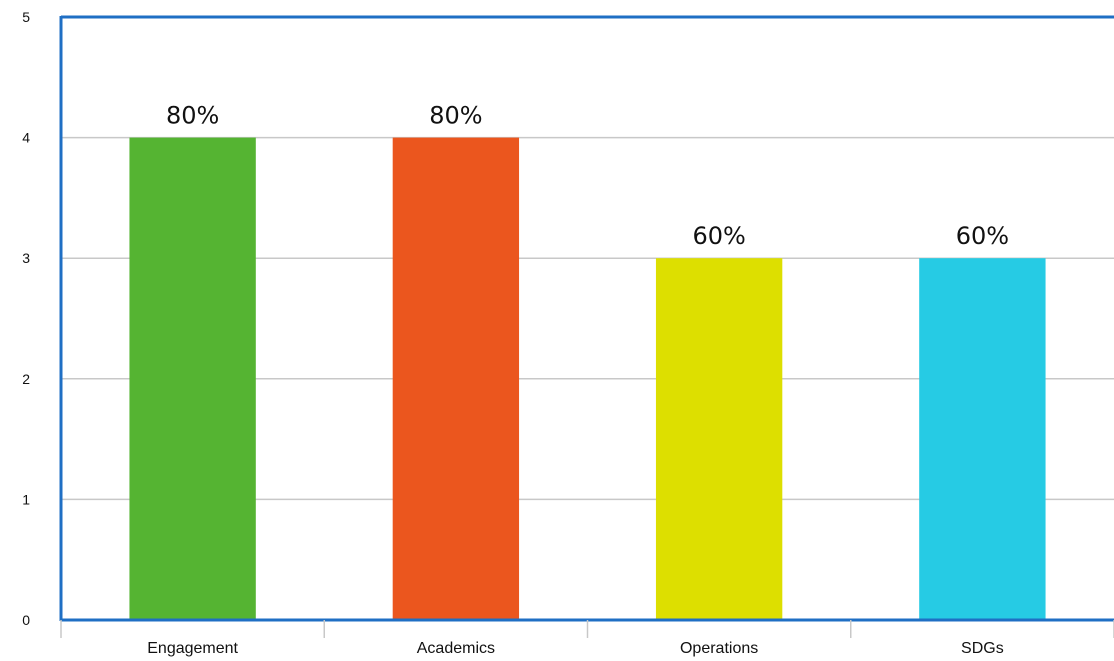  I want to click on bar-engagement, so click(192, 378).